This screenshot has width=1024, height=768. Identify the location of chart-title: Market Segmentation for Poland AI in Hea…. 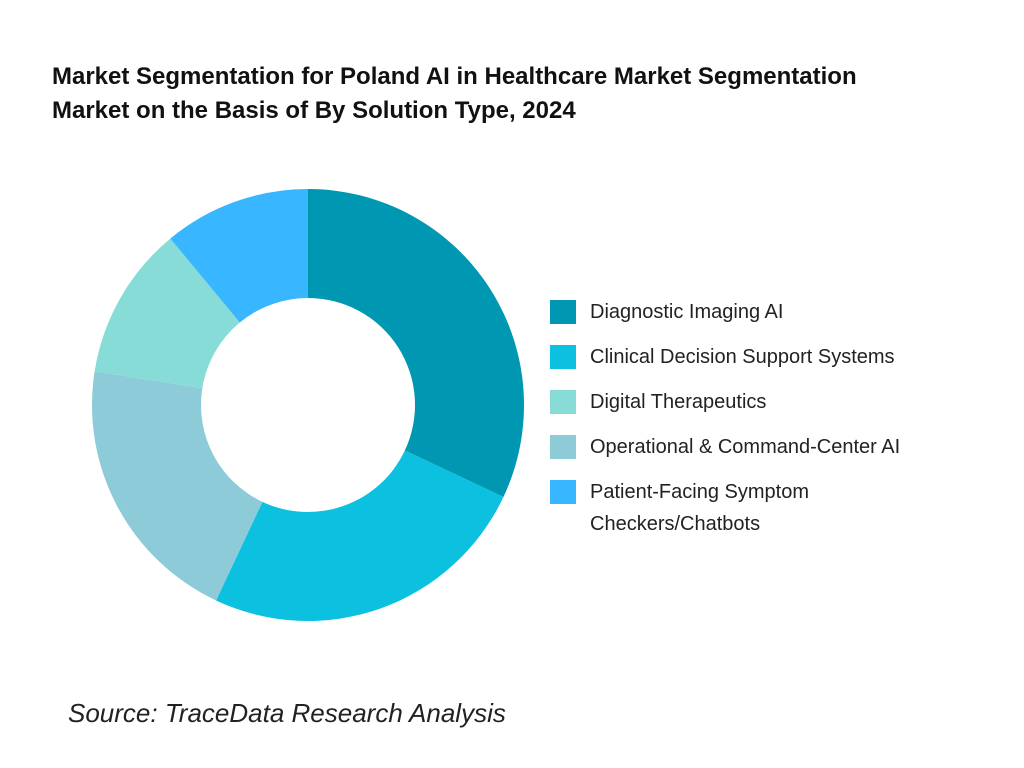
(454, 93).